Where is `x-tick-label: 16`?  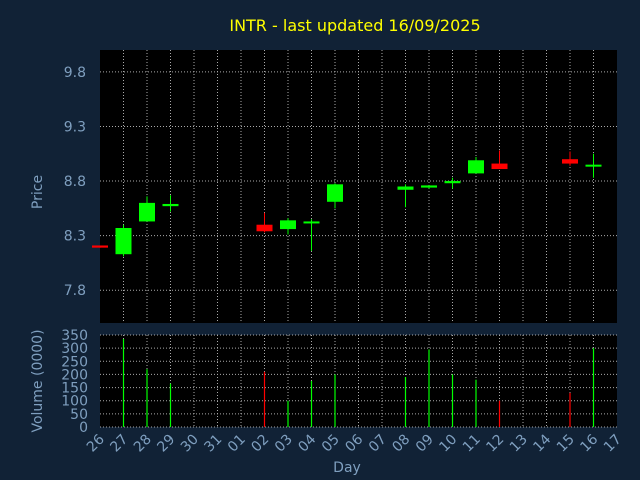
x-tick-label: 16 is located at coordinates (589, 443).